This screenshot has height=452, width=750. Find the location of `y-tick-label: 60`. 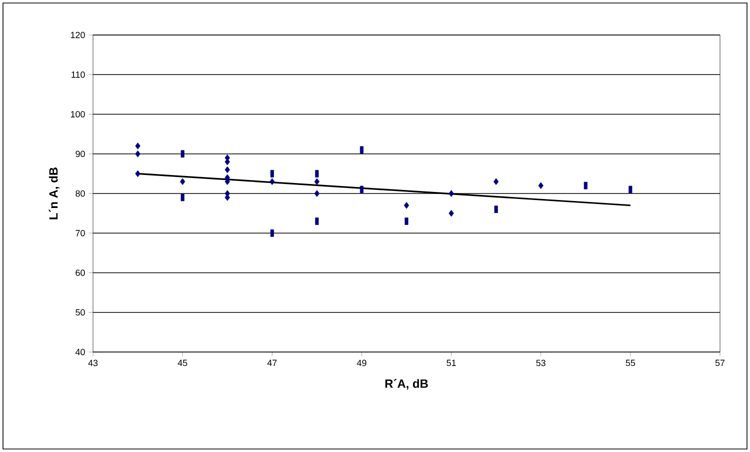

y-tick-label: 60 is located at coordinates (80, 273).